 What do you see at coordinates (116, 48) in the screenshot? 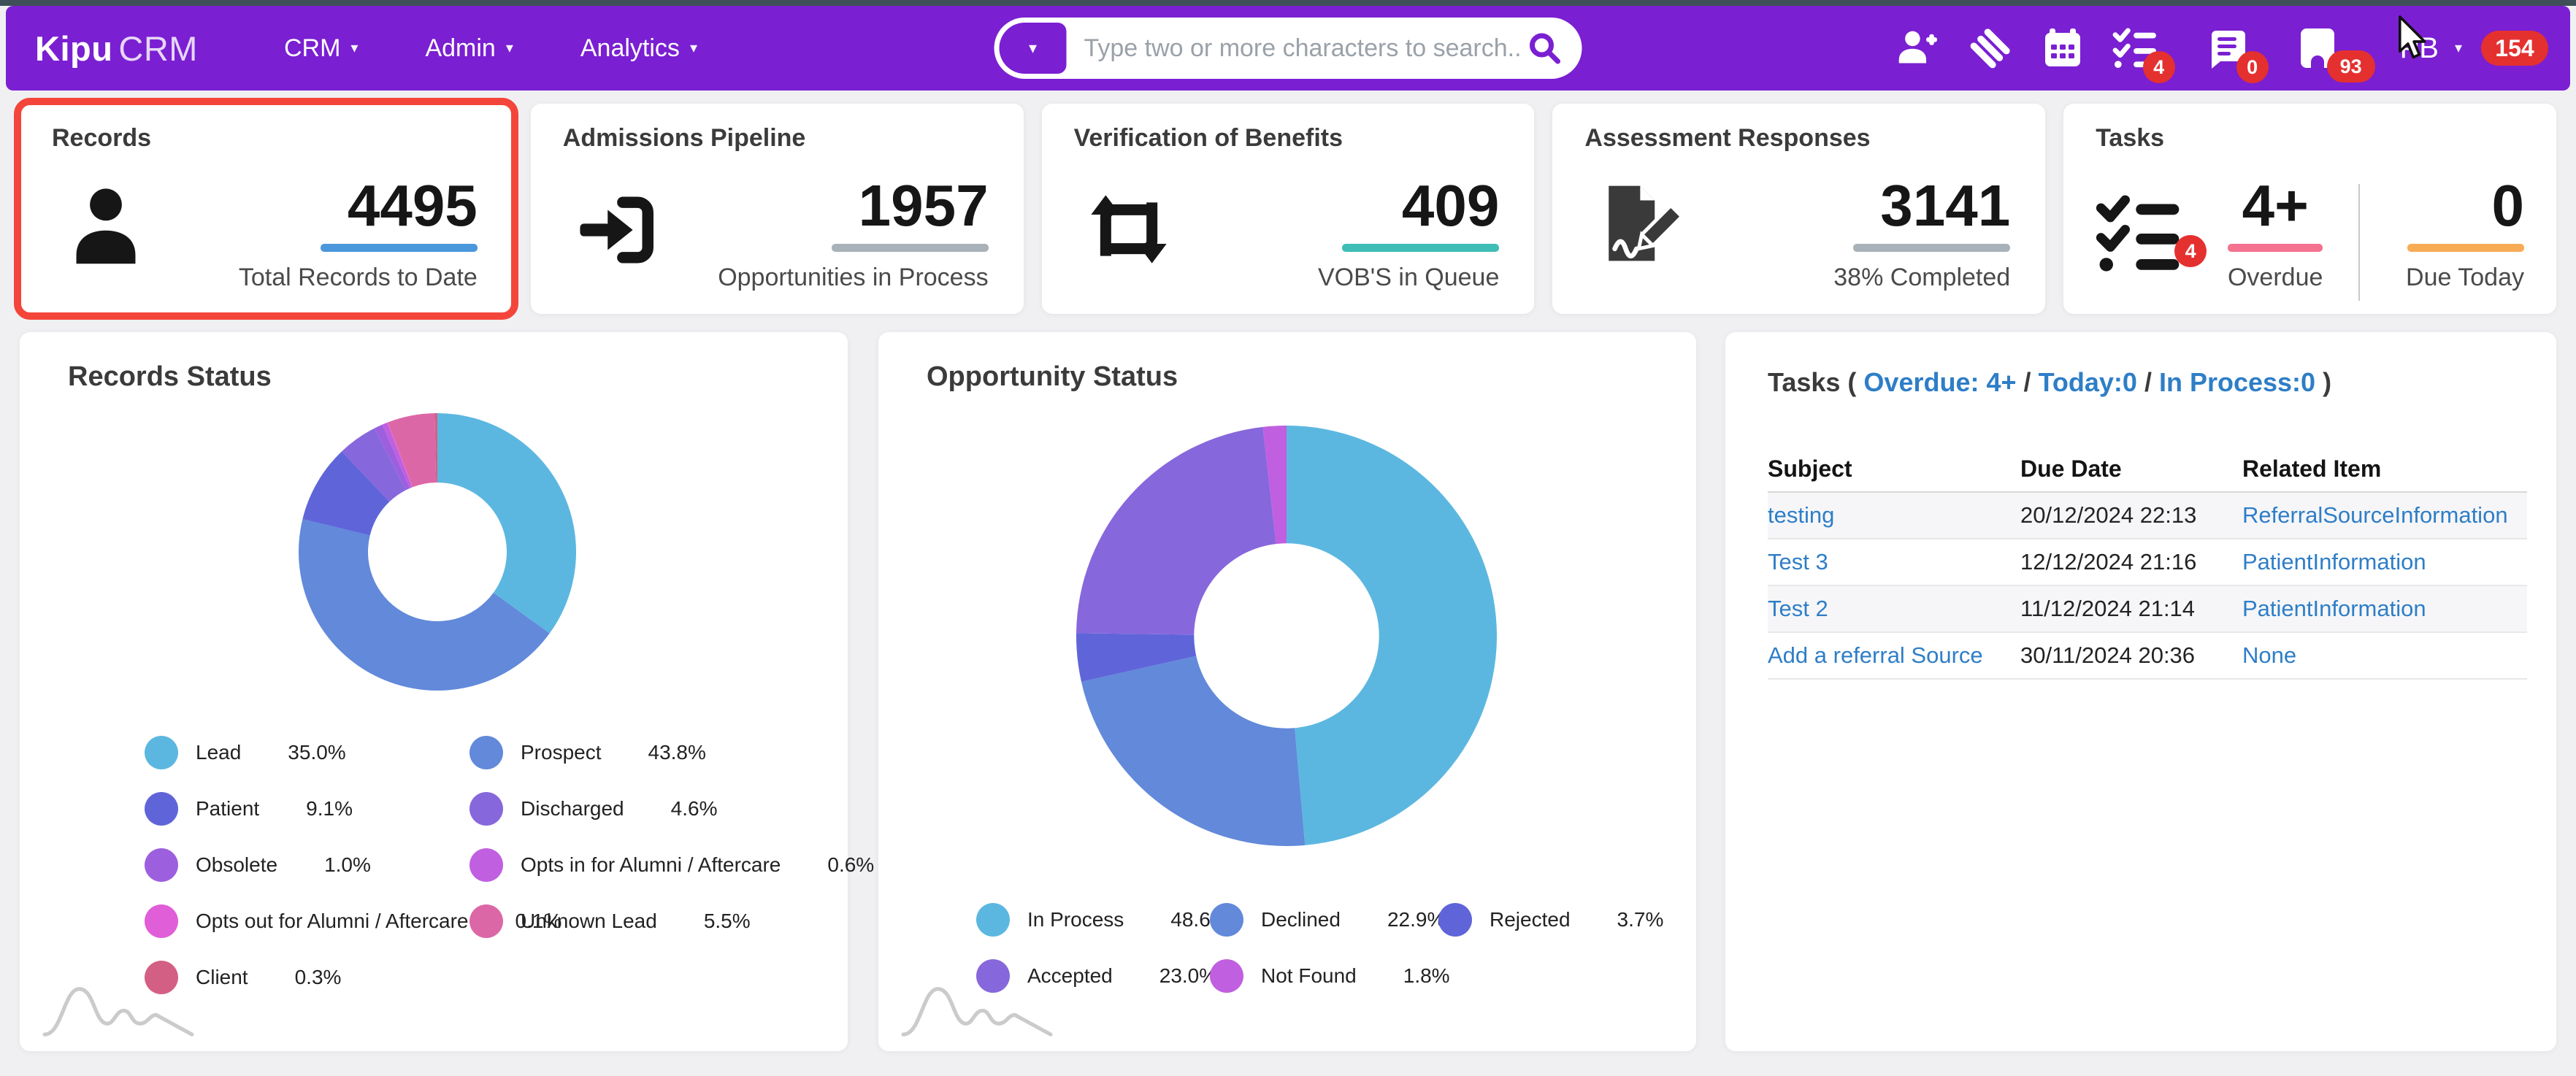
I see `app-logo: Kipu CRM` at bounding box center [116, 48].